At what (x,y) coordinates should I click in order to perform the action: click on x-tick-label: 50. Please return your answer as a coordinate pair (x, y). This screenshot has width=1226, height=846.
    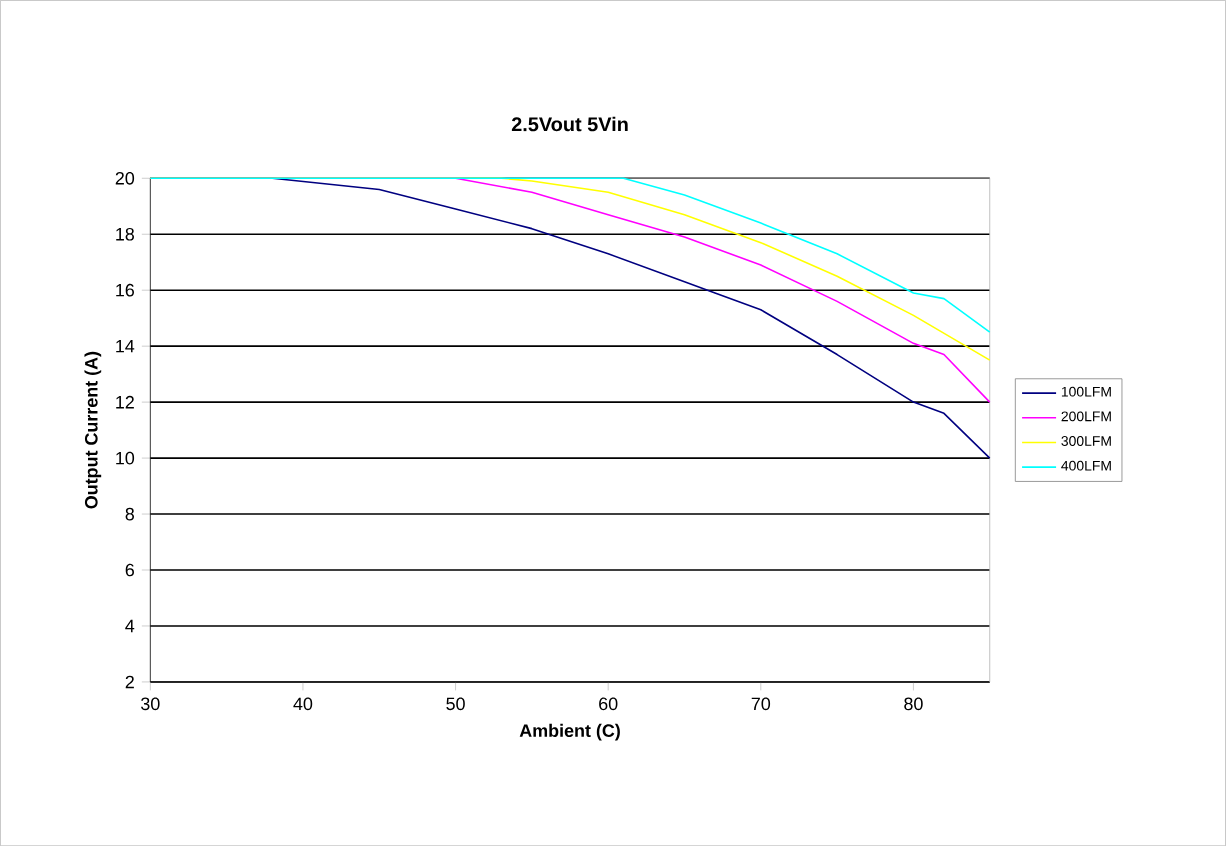
    Looking at the image, I should click on (455, 704).